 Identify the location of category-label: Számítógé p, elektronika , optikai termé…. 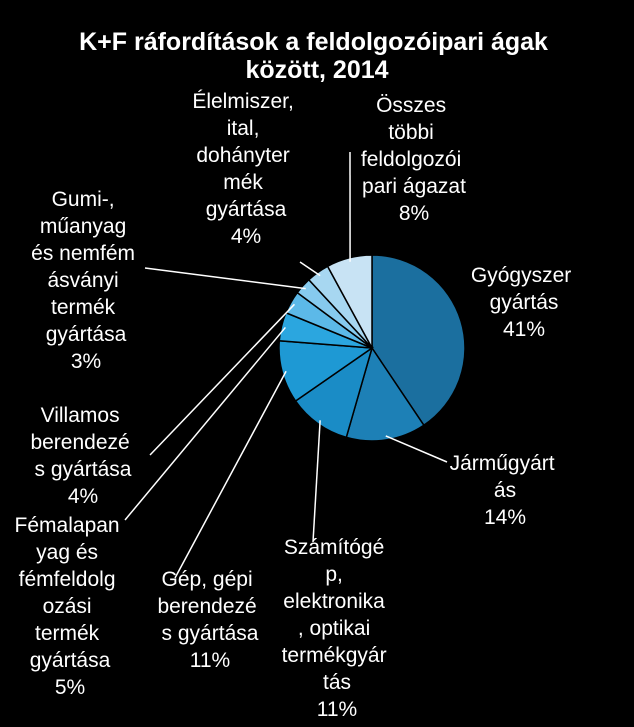
(337, 615).